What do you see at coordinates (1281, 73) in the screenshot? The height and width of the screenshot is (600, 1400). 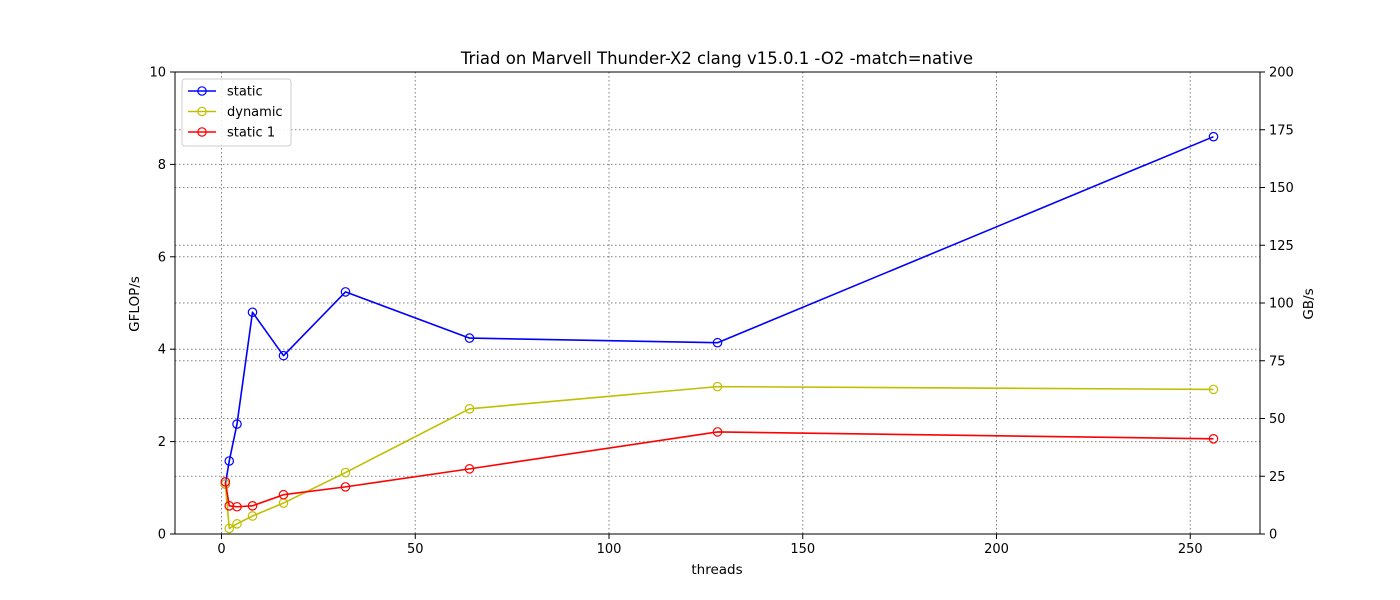 I see `y2-tick-label: 200` at bounding box center [1281, 73].